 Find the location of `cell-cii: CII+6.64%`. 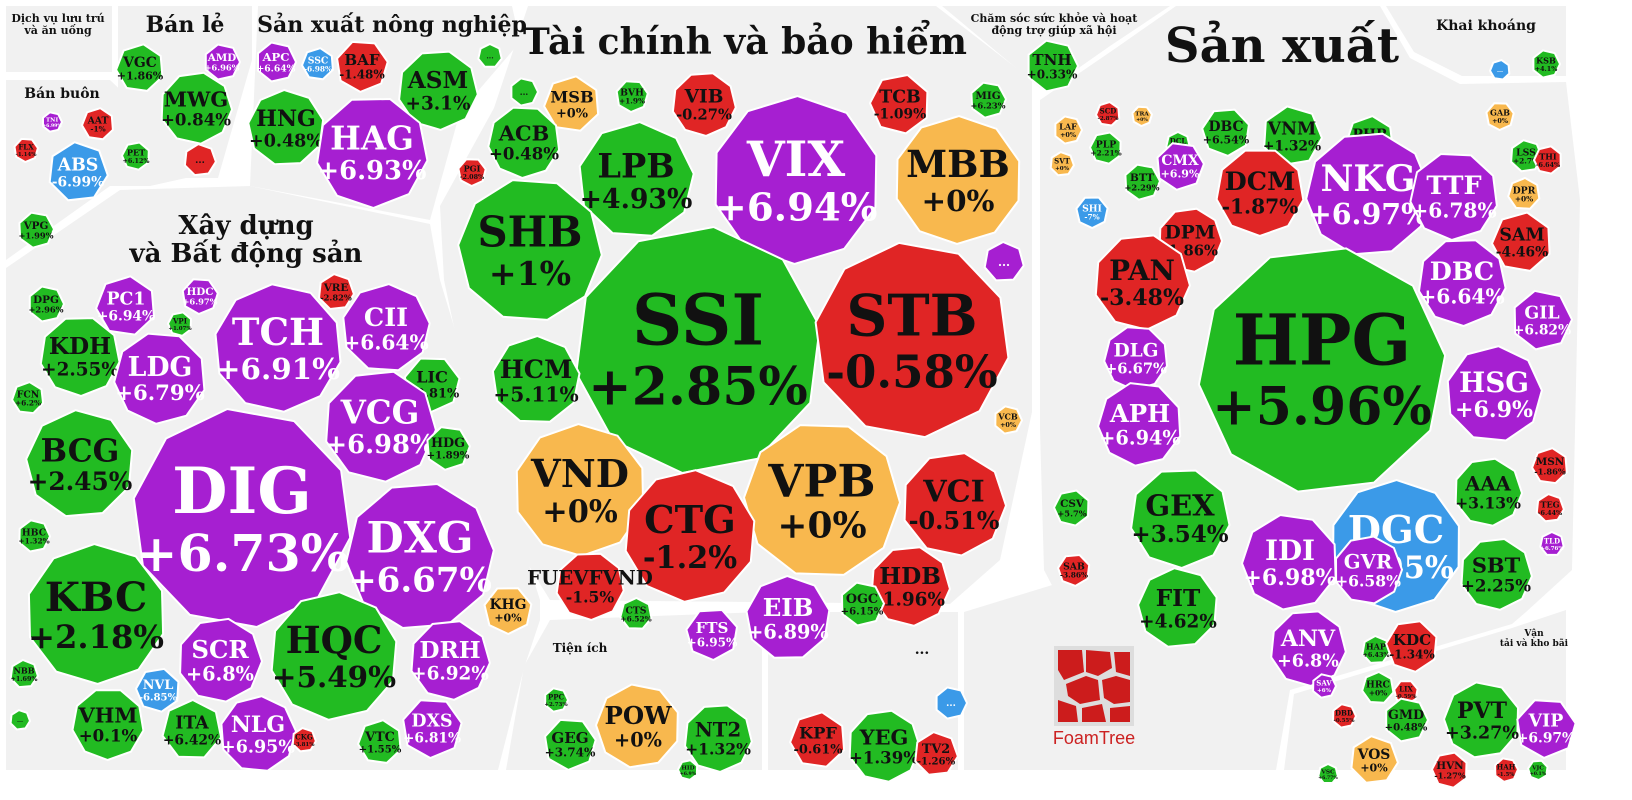

cell-cii: CII+6.64% is located at coordinates (386, 327).